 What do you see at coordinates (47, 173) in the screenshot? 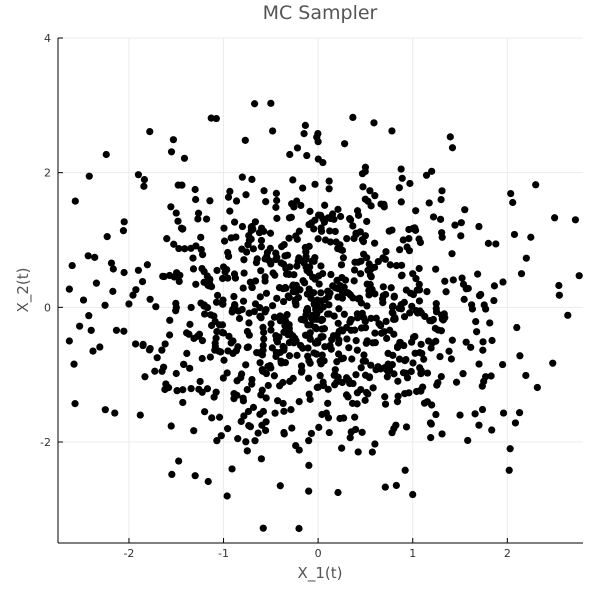
I see `y-tick-label: 2` at bounding box center [47, 173].